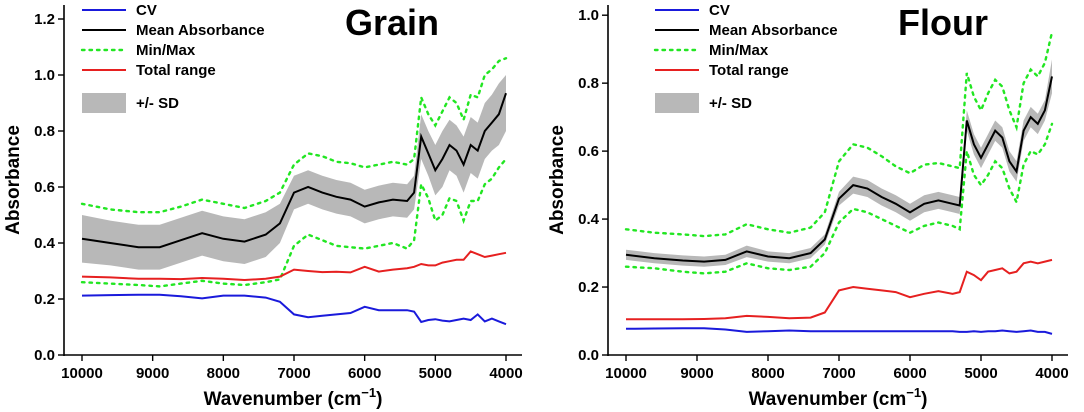 The width and height of the screenshot is (1084, 412). I want to click on panel-title: Flour, so click(943, 22).